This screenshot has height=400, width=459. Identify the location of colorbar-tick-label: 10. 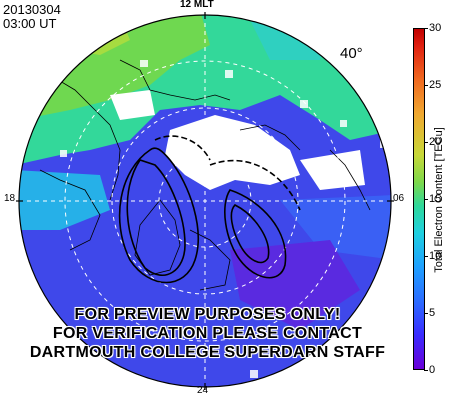
(435, 256).